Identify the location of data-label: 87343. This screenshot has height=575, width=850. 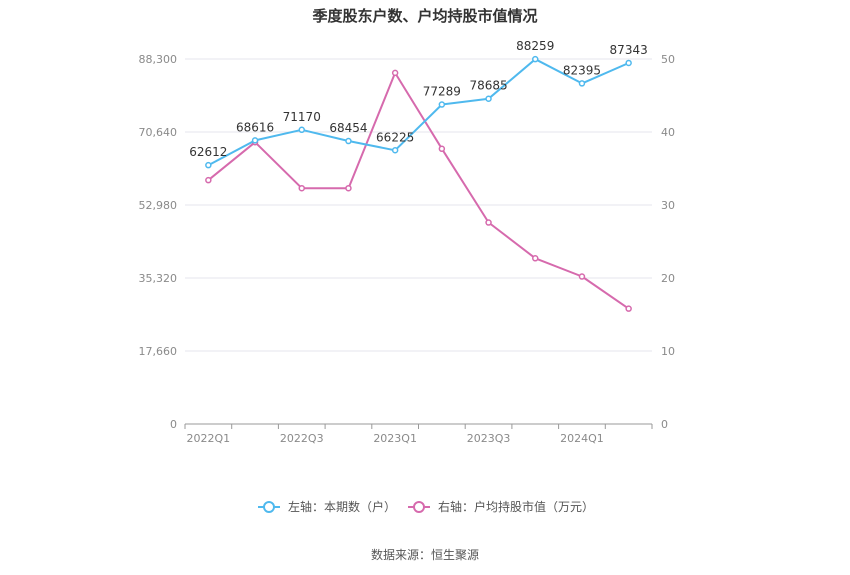
(629, 50).